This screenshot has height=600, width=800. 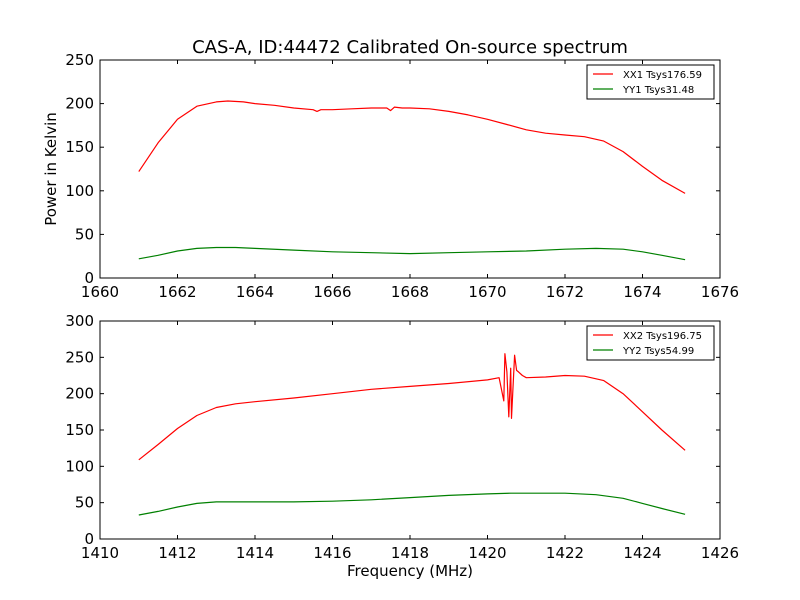 I want to click on y-tick-label: 300, so click(x=79, y=321).